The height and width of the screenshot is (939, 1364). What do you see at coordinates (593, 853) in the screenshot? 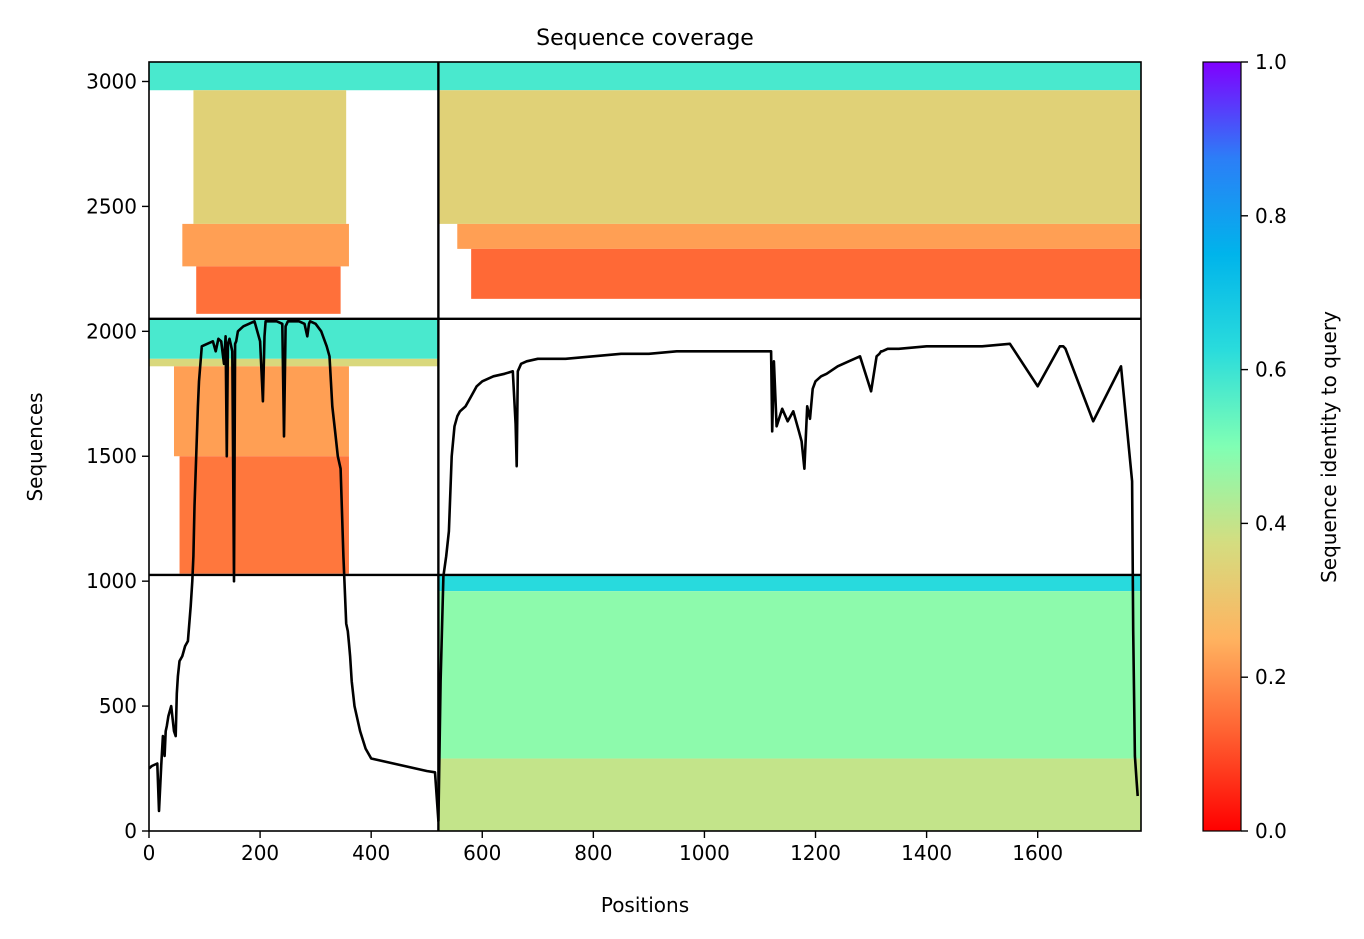
I see `x-tick-label: 800` at bounding box center [593, 853].